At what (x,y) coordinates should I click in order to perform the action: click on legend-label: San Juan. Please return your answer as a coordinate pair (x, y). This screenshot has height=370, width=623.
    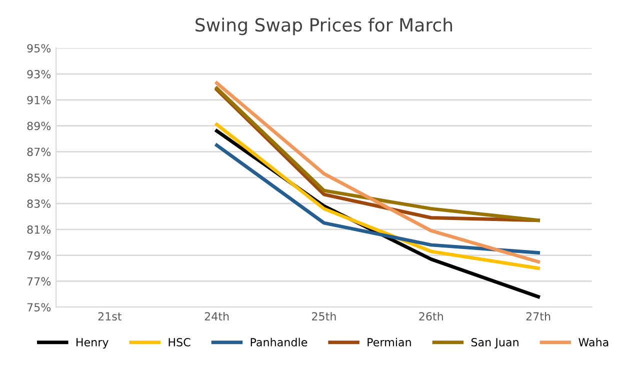
    Looking at the image, I should click on (494, 343).